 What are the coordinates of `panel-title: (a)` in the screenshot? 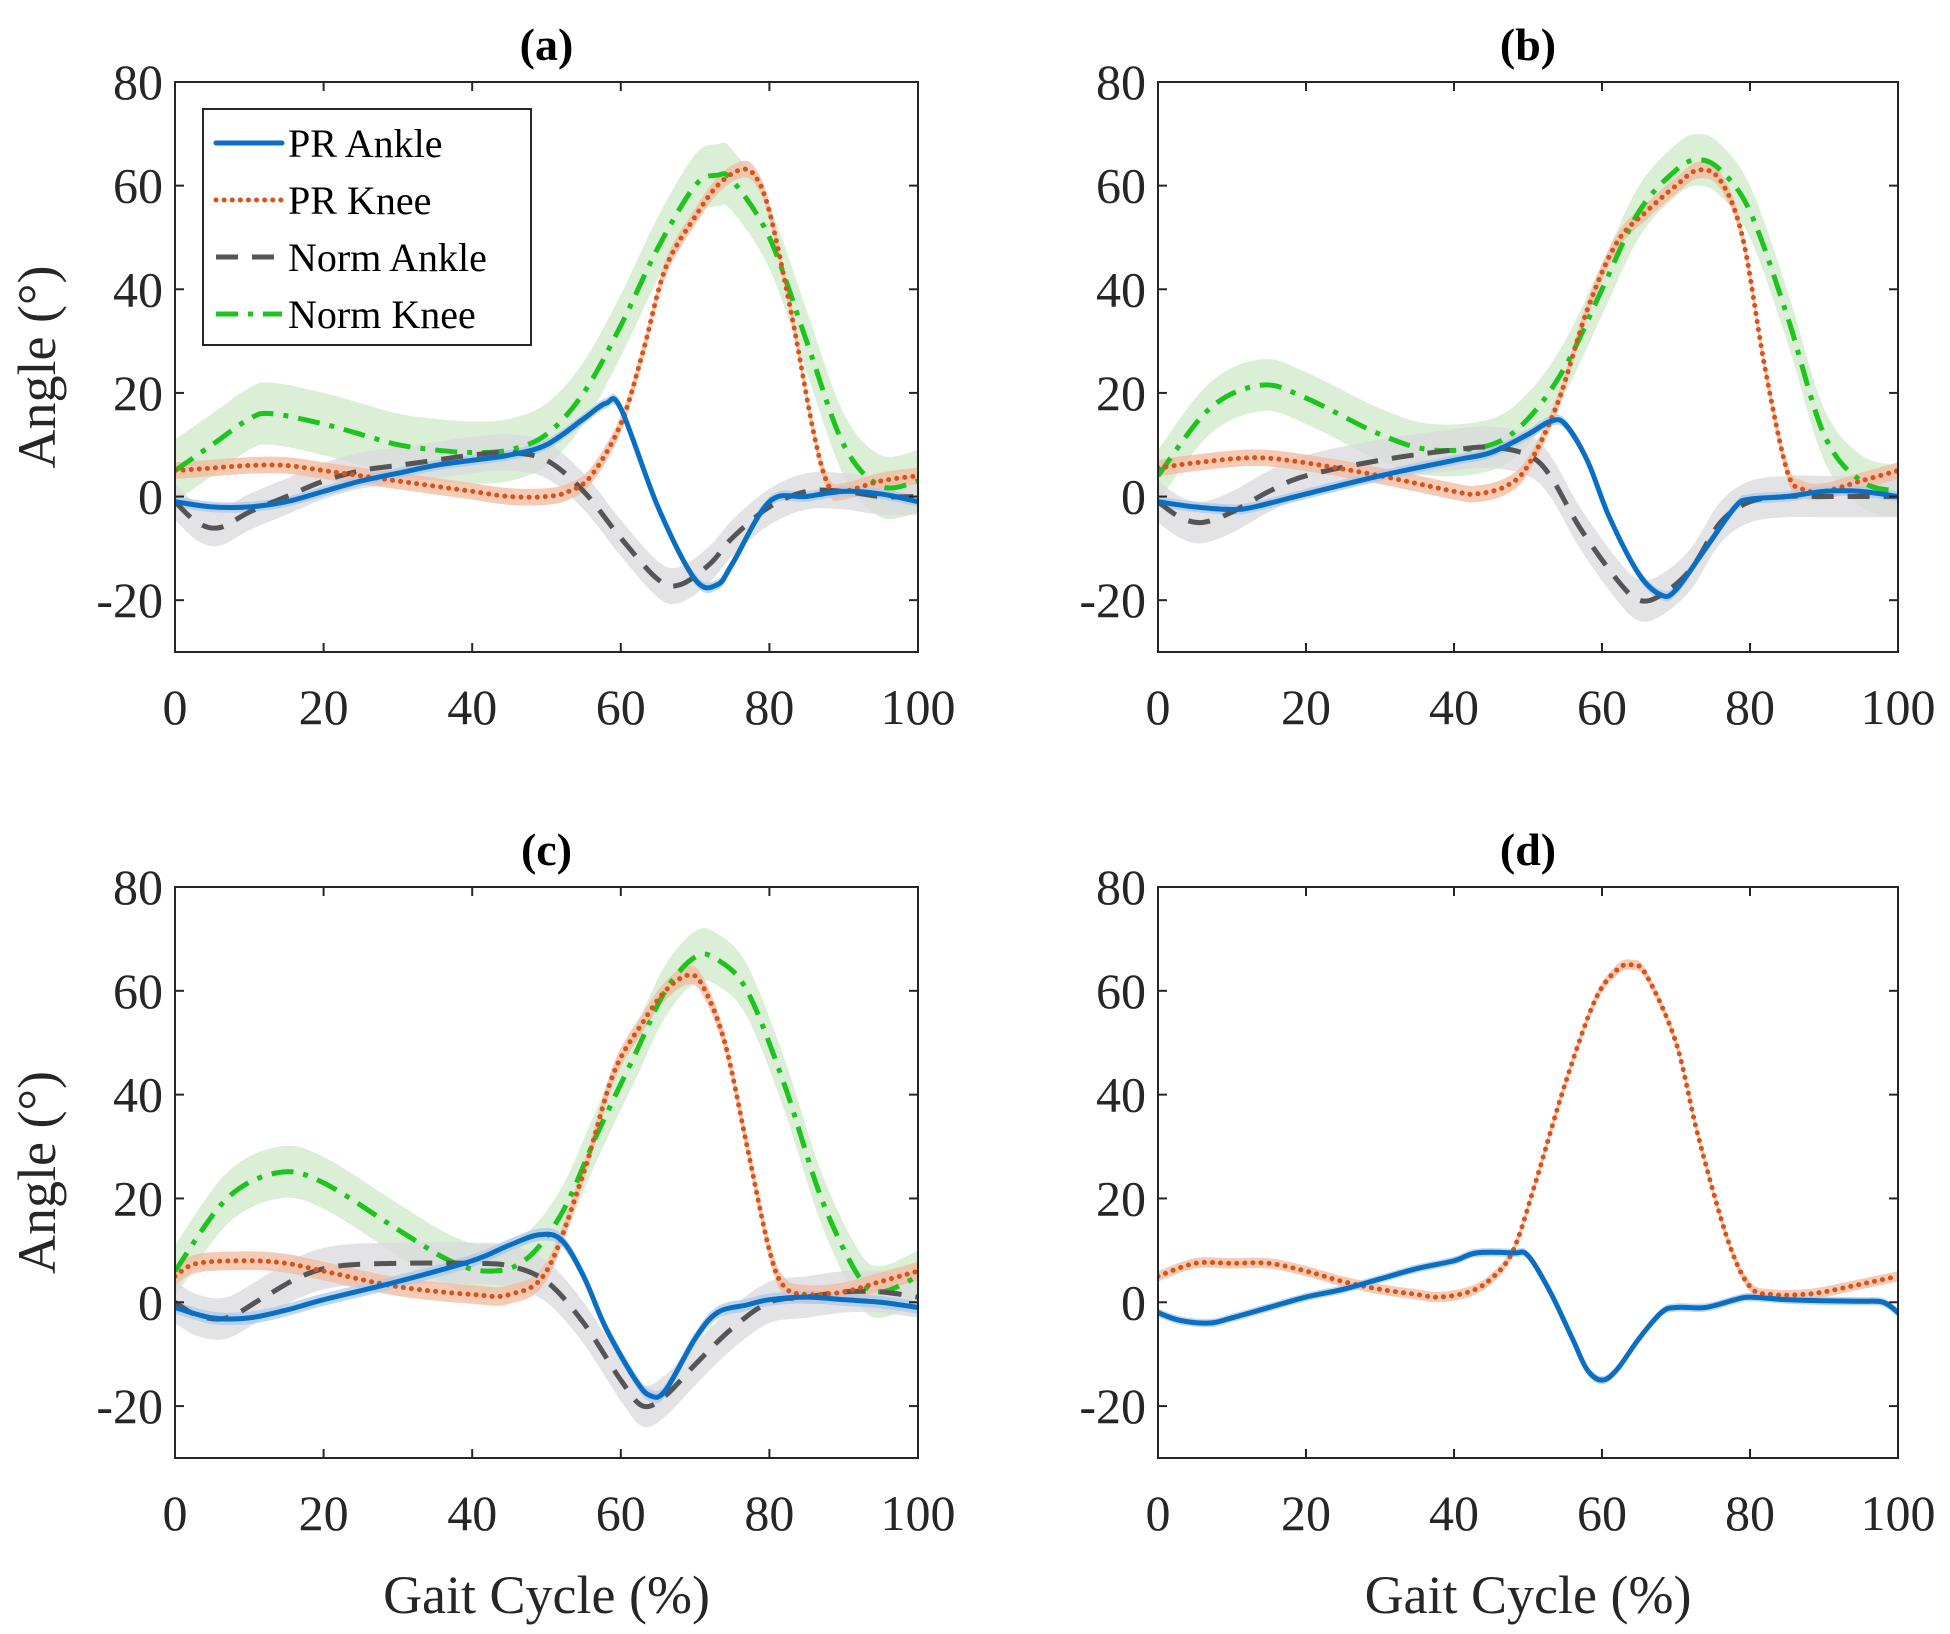 It's located at (547, 44).